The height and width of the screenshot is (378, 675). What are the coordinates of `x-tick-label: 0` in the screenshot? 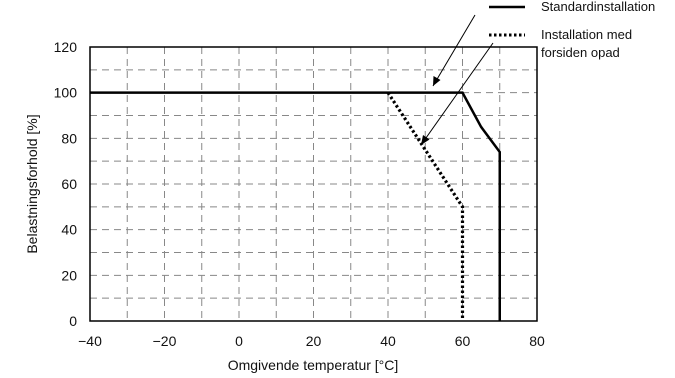 It's located at (239, 341).